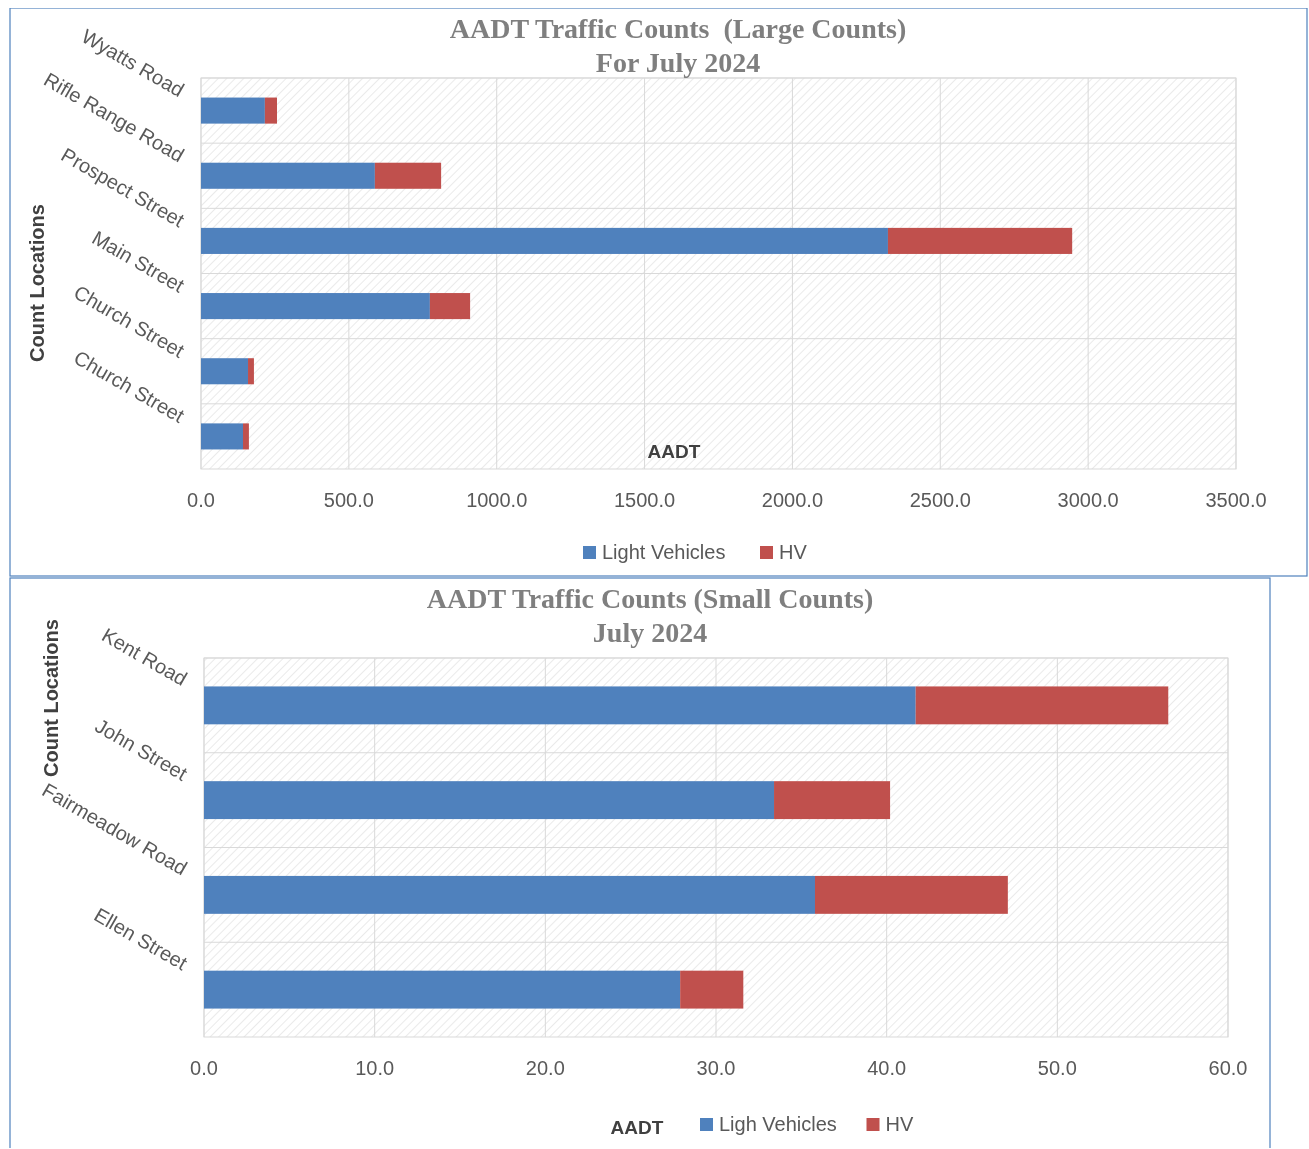 Image resolution: width=1309 pixels, height=1149 pixels. What do you see at coordinates (1228, 1068) in the screenshot?
I see `x-tick-label: 60.0` at bounding box center [1228, 1068].